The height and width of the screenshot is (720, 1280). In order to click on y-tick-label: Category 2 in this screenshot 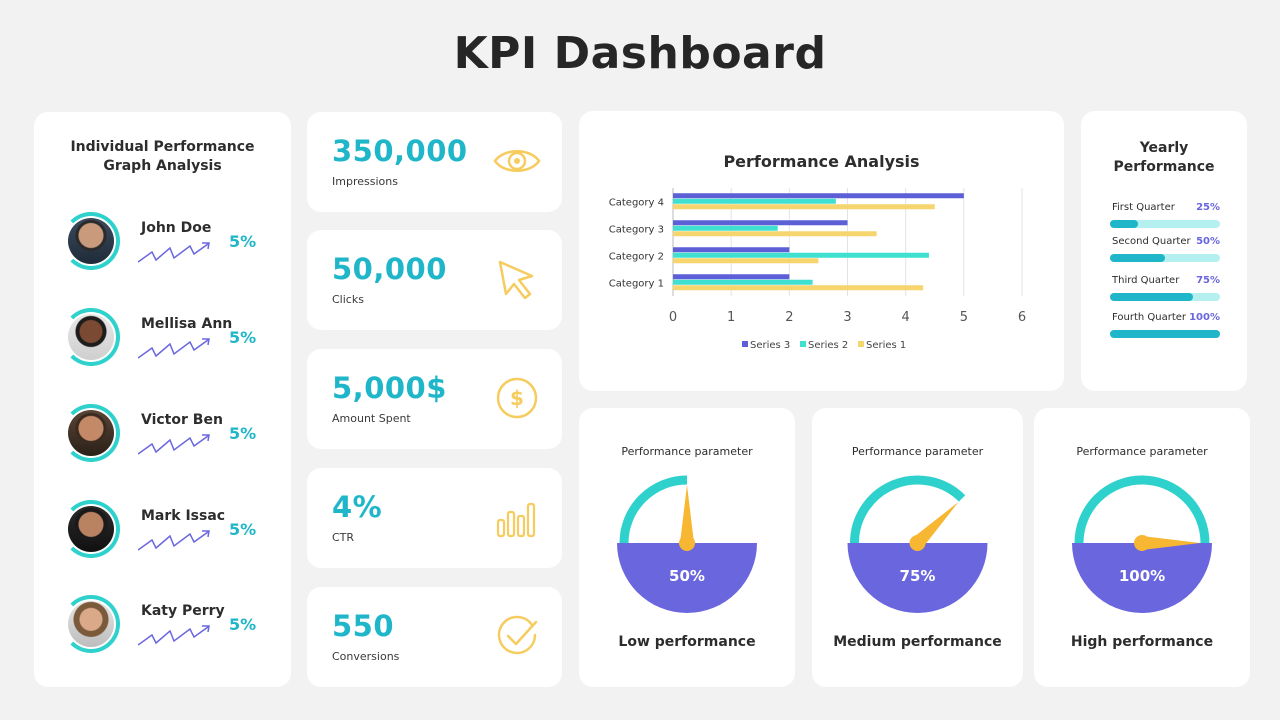, I will do `click(636, 257)`.